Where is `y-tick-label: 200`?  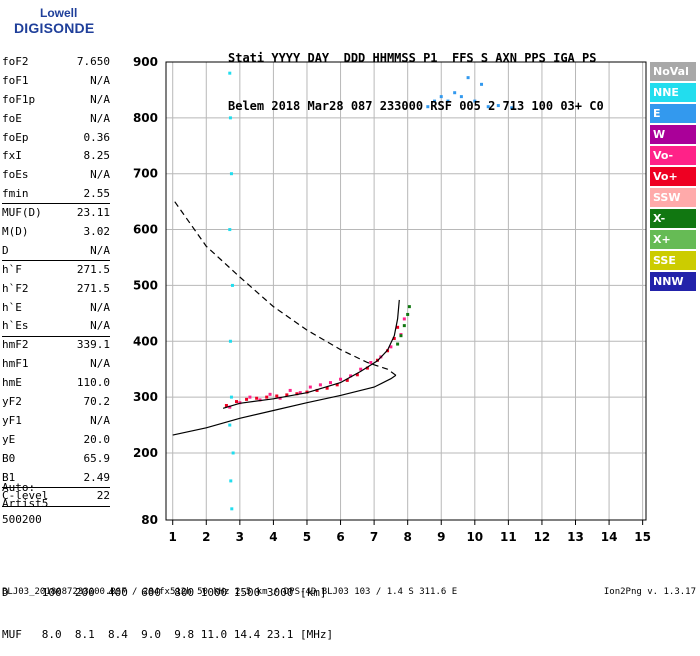 y-tick-label: 200 is located at coordinates (145, 453).